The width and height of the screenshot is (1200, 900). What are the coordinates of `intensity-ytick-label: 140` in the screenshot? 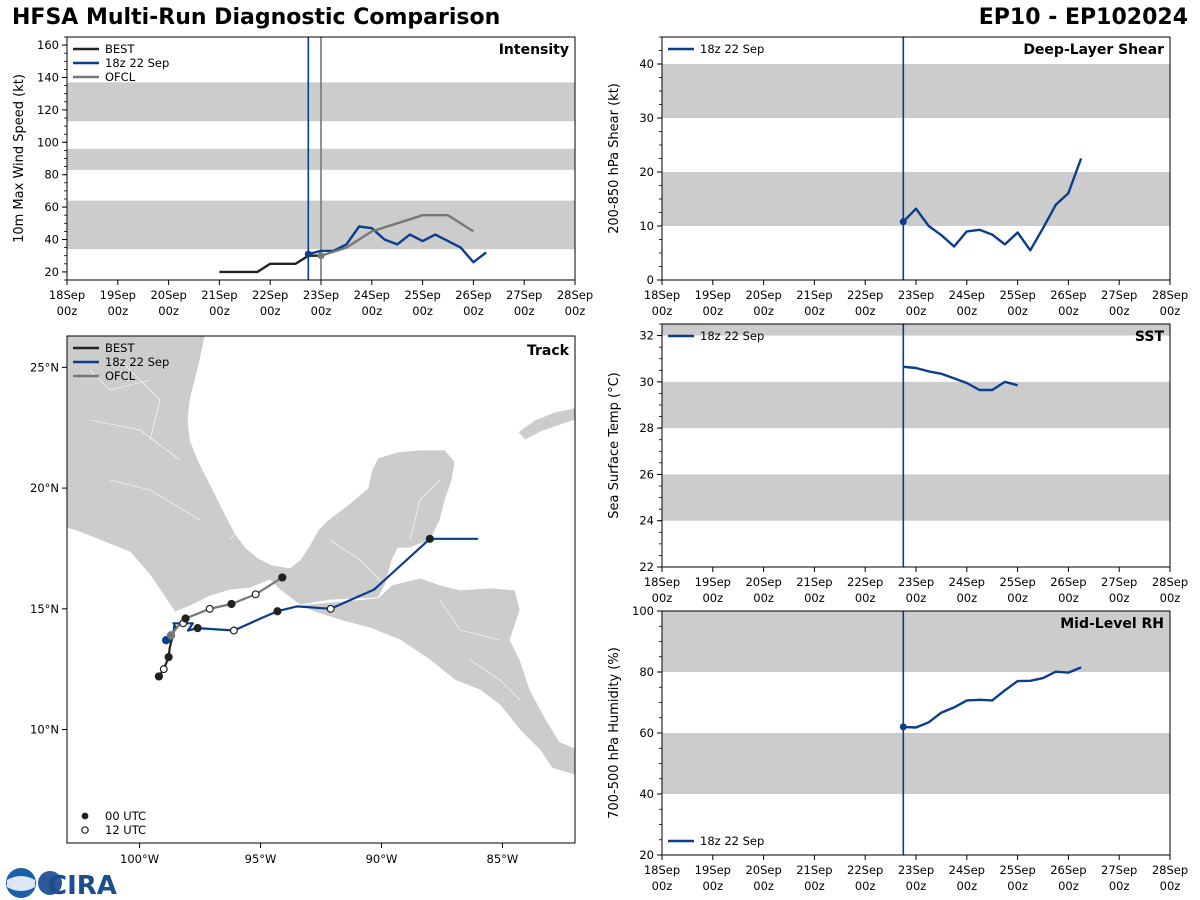 It's located at (48, 78).